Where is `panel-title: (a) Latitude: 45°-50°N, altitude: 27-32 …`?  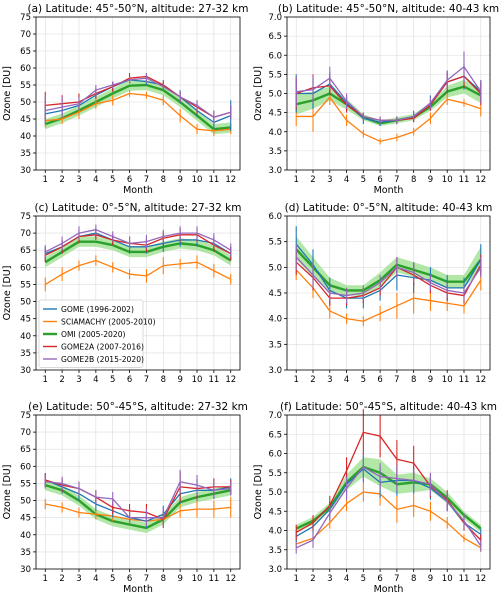
panel-title: (a) Latitude: 45°-50°N, altitude: 27-32 … is located at coordinates (138, 9).